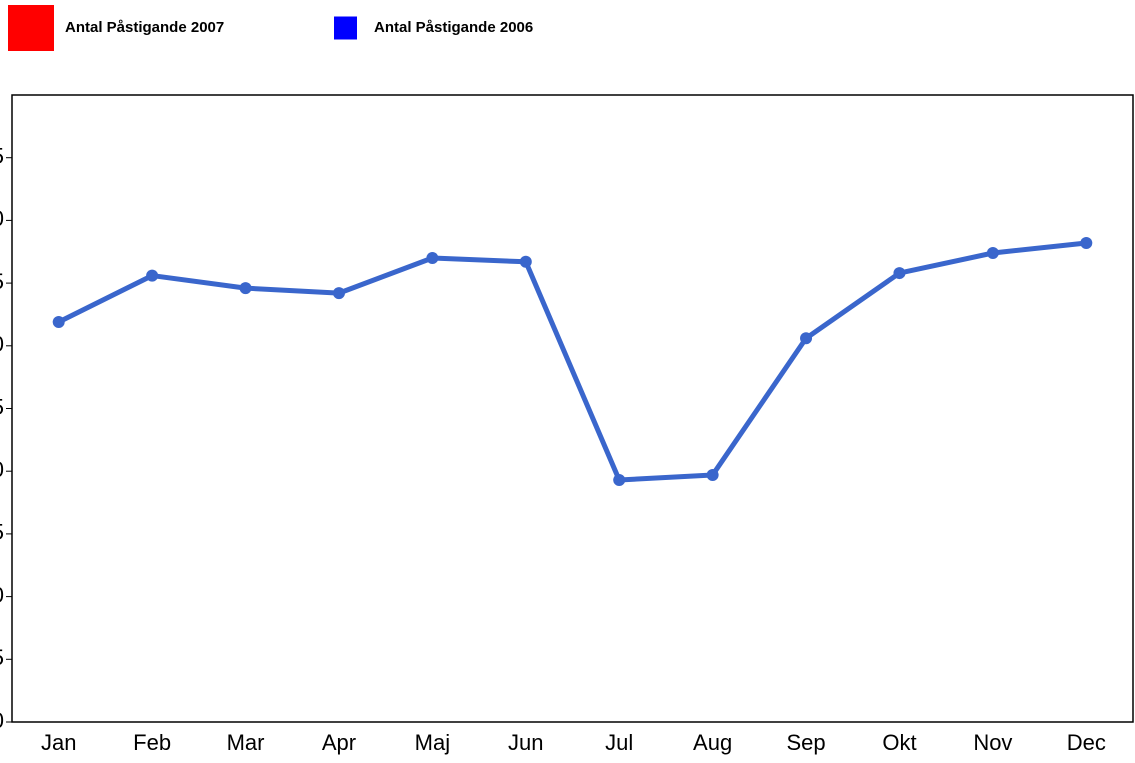 Image resolution: width=1135 pixels, height=763 pixels. I want to click on x-tick-label: Jul, so click(619, 742).